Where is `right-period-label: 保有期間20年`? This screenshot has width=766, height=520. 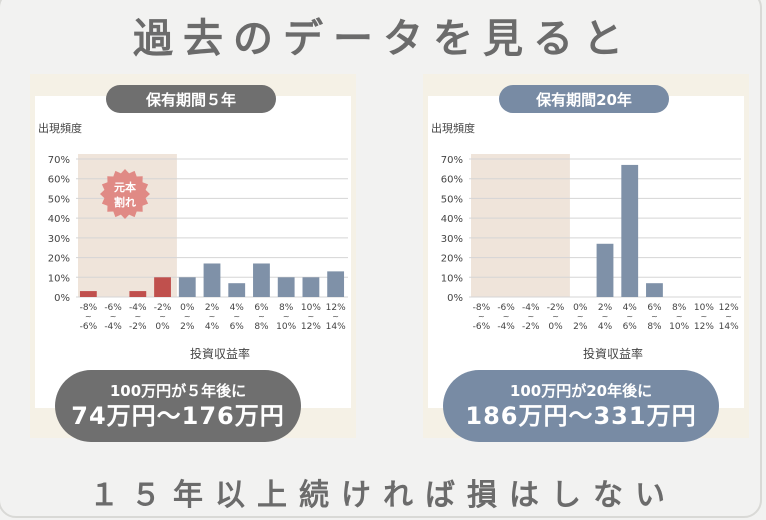 right-period-label: 保有期間20年 is located at coordinates (584, 99).